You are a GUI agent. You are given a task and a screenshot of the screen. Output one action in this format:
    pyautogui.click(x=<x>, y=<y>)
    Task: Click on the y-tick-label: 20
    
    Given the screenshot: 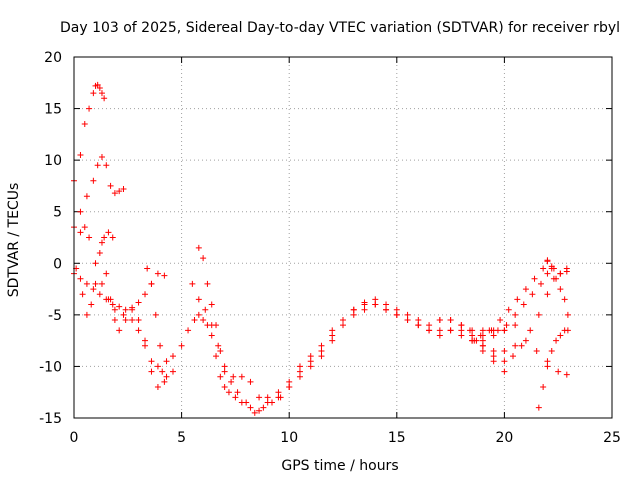 What is the action you would take?
    pyautogui.click(x=53, y=58)
    